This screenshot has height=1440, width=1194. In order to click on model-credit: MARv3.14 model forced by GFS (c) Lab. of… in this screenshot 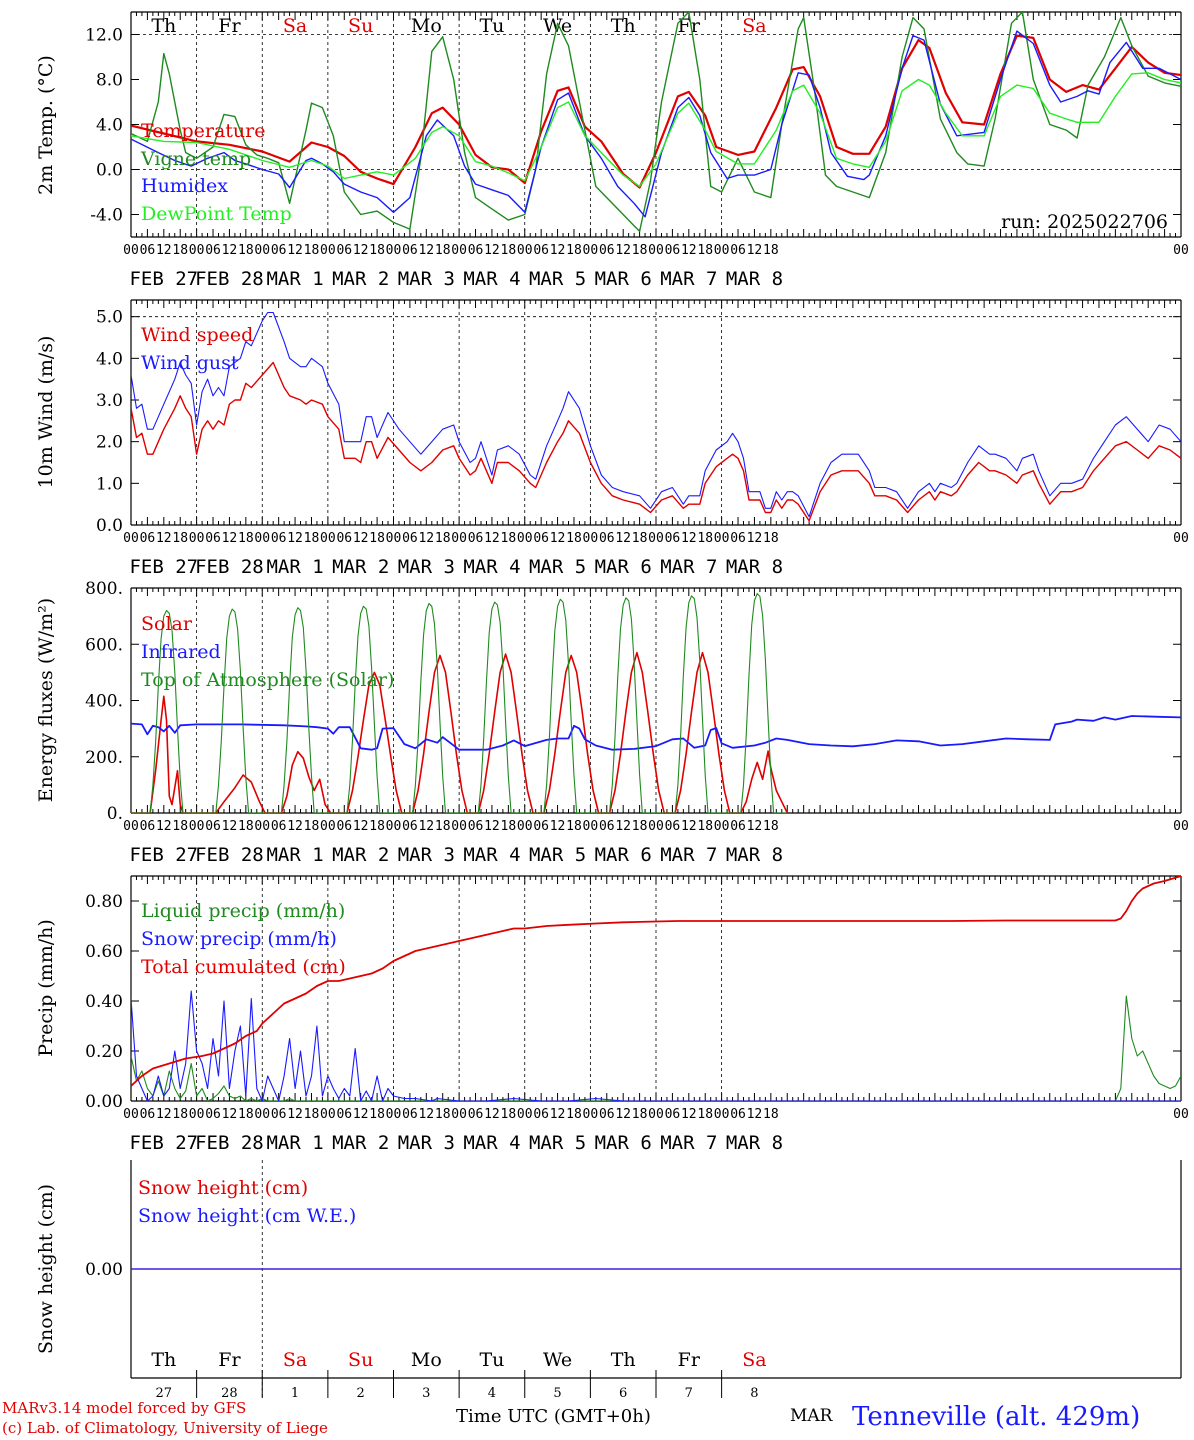, I will do `click(165, 1418)`.